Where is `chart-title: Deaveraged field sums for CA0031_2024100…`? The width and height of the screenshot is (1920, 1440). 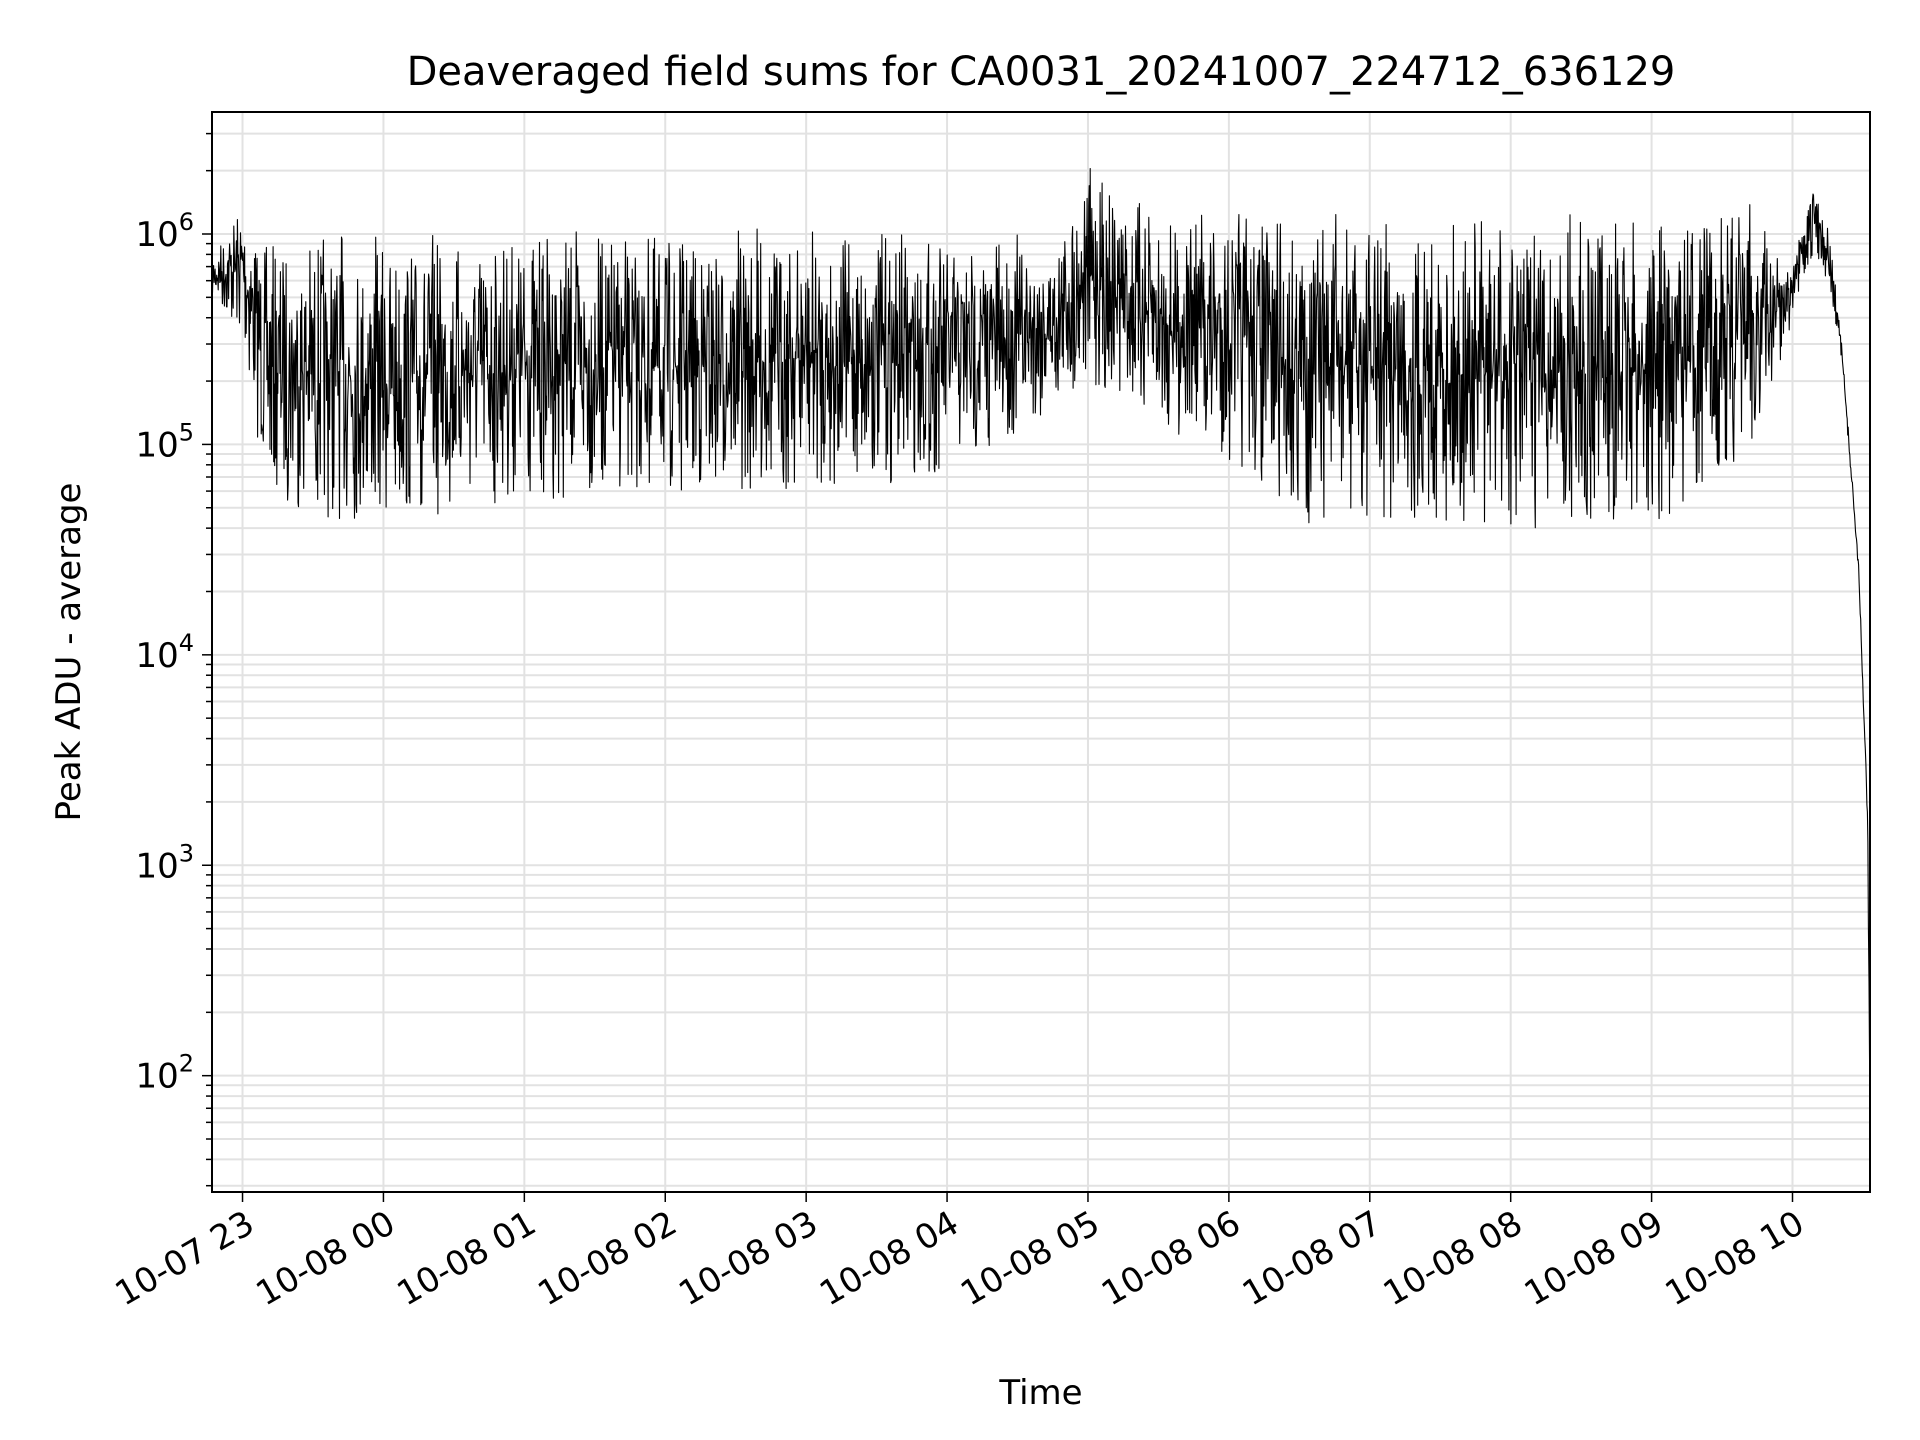 chart-title: Deaveraged field sums for CA0031_2024100… is located at coordinates (1041, 72).